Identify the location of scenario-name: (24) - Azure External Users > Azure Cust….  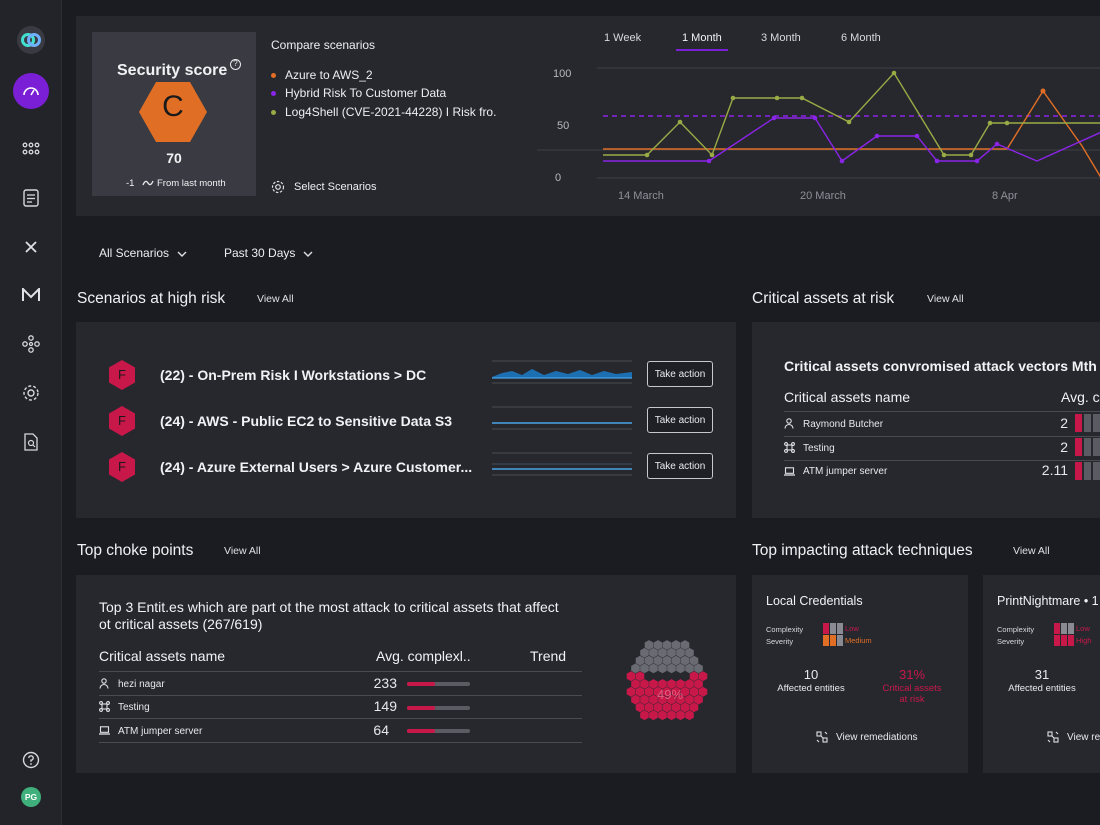
(316, 467).